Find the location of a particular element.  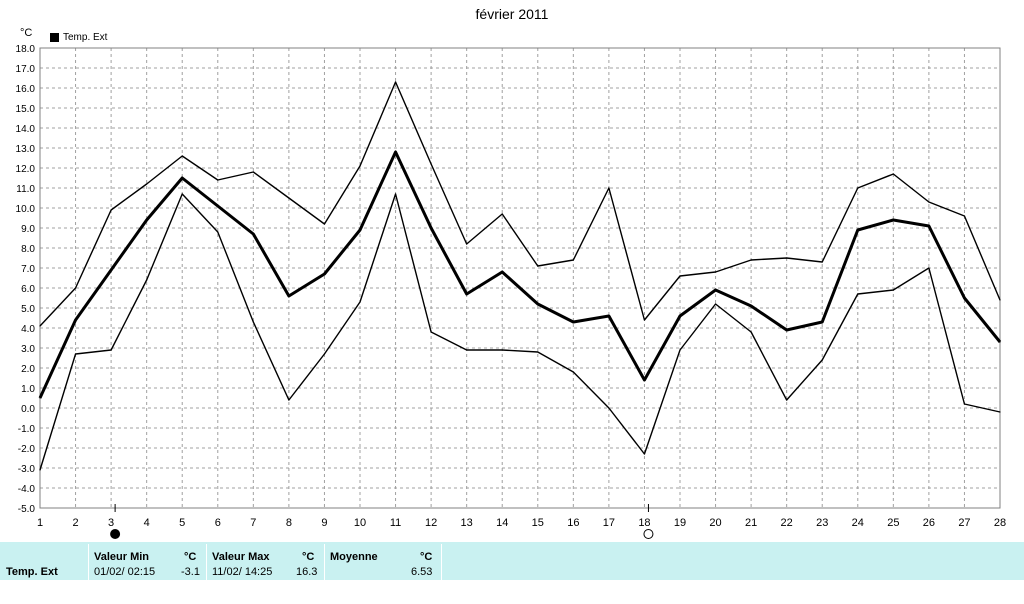

x-tick-label: 10 is located at coordinates (360, 523).